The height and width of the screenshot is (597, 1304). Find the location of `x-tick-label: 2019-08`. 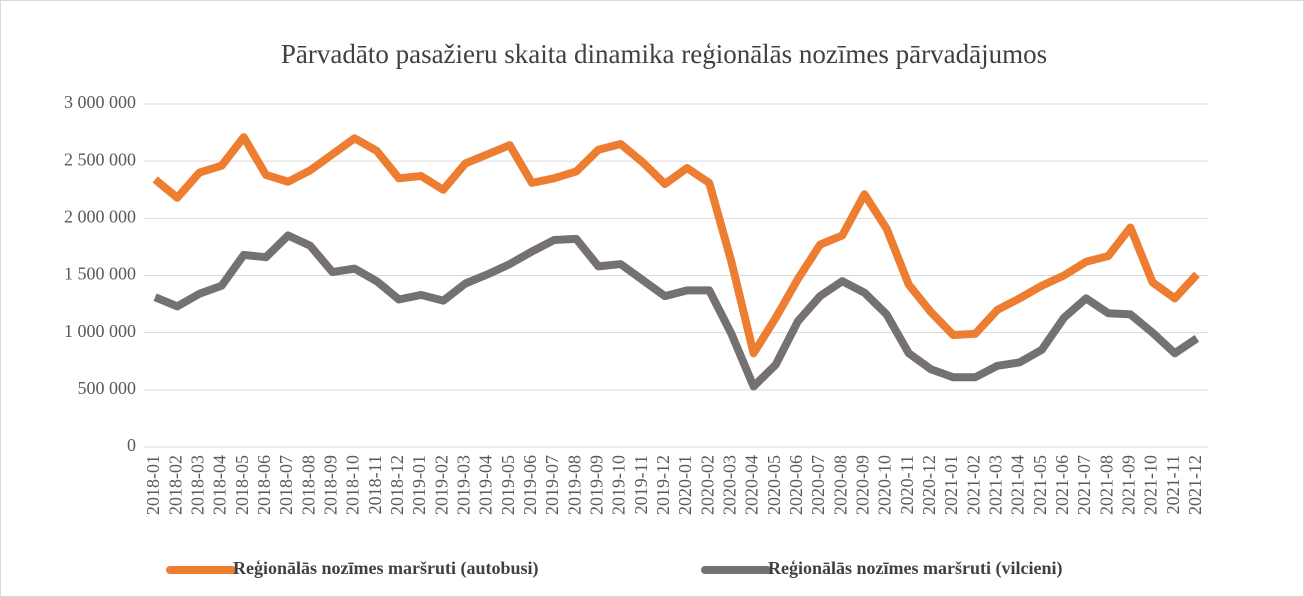

x-tick-label: 2019-08 is located at coordinates (574, 485).